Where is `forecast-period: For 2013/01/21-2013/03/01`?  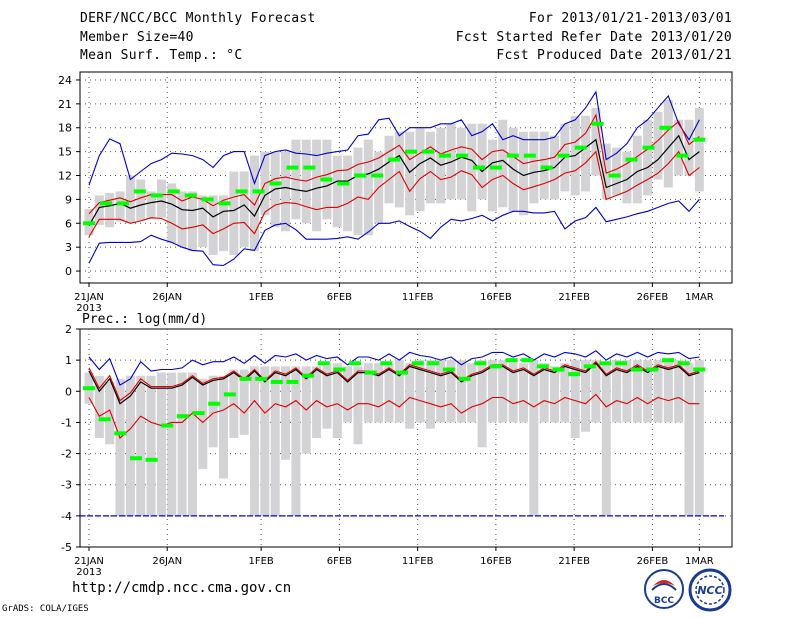 forecast-period: For 2013/01/21-2013/03/01 is located at coordinates (630, 18).